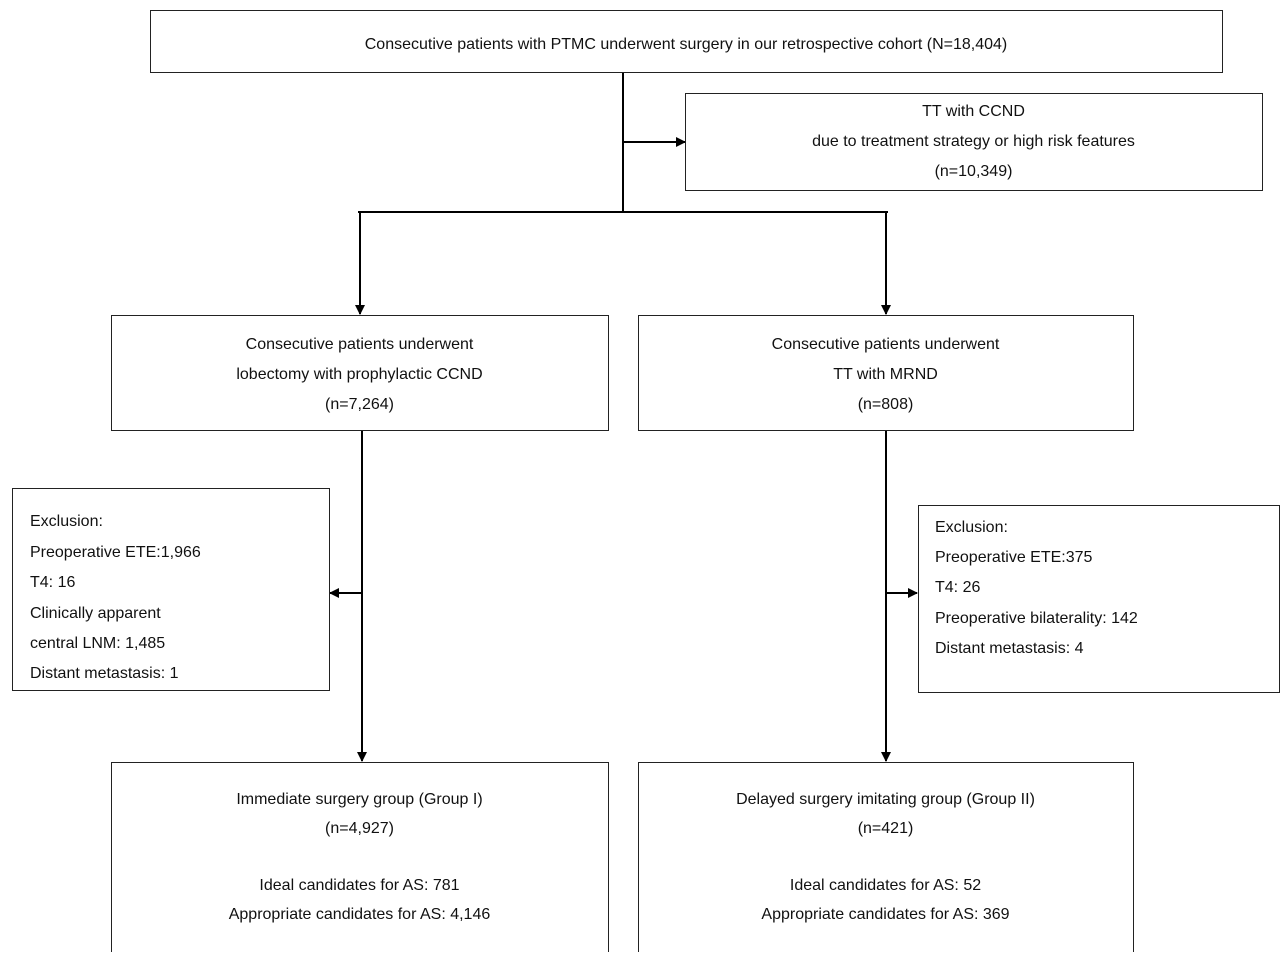  What do you see at coordinates (1009, 648) in the screenshot?
I see `node-text: Distant metastasis: 4` at bounding box center [1009, 648].